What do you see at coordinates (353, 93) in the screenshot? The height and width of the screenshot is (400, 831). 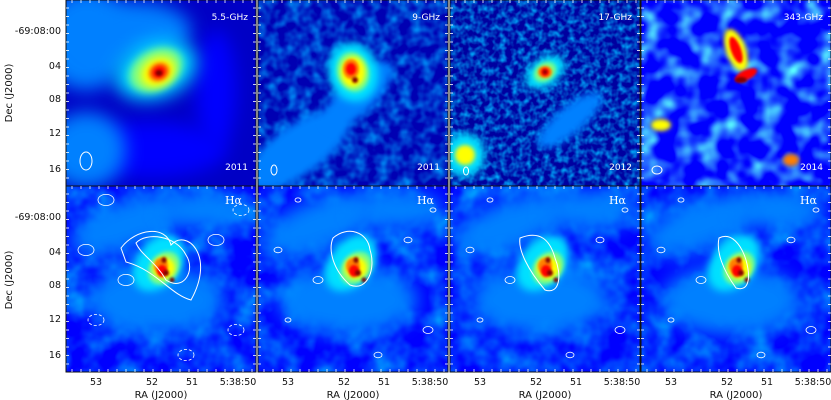 I see `radio-panel-2: 9-GHz 2011` at bounding box center [353, 93].